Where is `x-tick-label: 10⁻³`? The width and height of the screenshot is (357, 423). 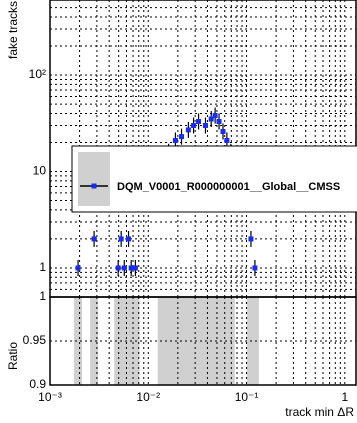
x-tick-label: 10⁻³ is located at coordinates (50, 397).